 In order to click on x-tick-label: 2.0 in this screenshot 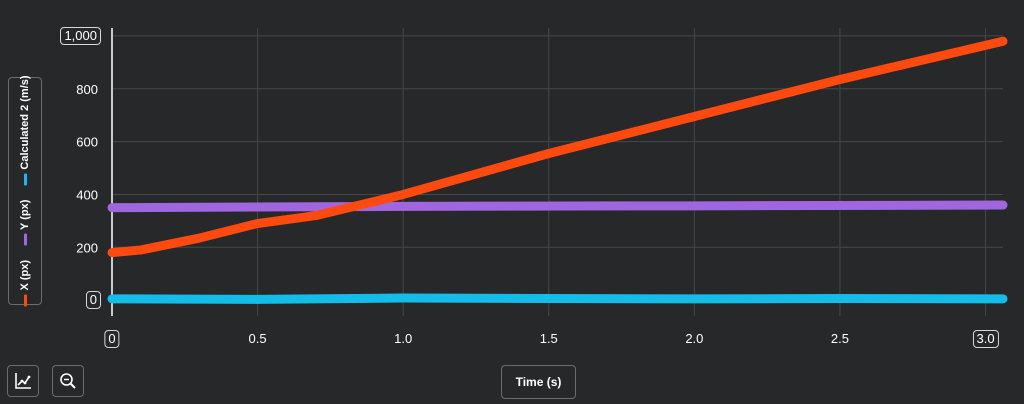, I will do `click(694, 338)`.